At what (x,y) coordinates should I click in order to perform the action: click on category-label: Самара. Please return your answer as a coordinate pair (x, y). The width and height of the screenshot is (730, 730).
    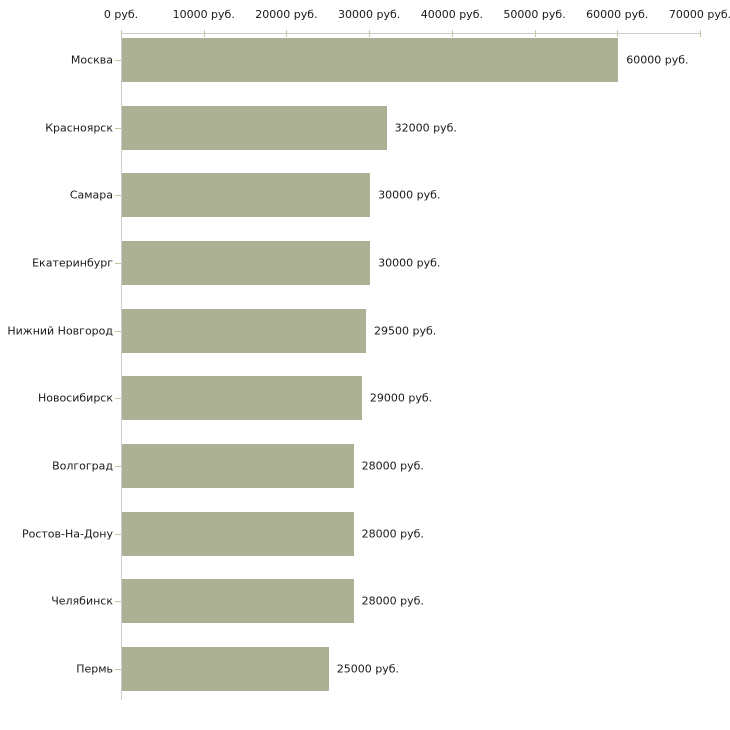
    Looking at the image, I should click on (91, 195).